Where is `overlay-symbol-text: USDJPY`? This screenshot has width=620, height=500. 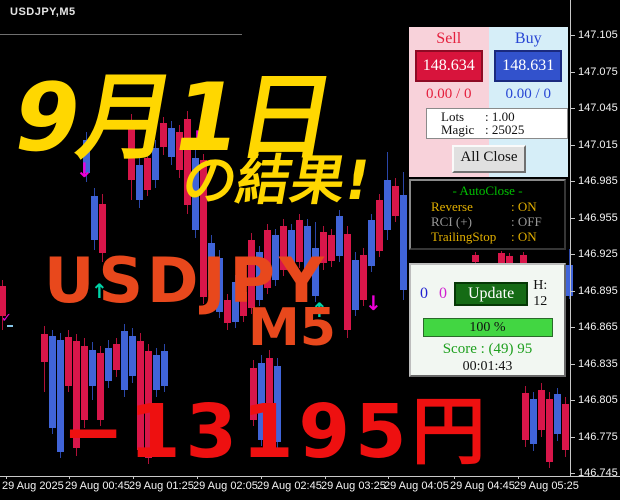
overlay-symbol-text: USDJPY is located at coordinates (186, 280).